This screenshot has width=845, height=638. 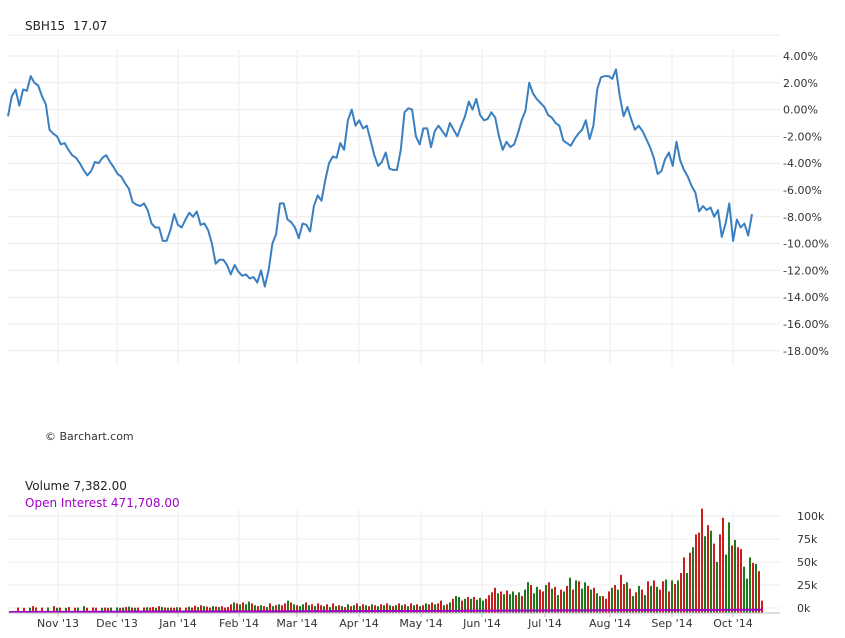 I want to click on x-tick-label: Apr '14, so click(x=359, y=623).